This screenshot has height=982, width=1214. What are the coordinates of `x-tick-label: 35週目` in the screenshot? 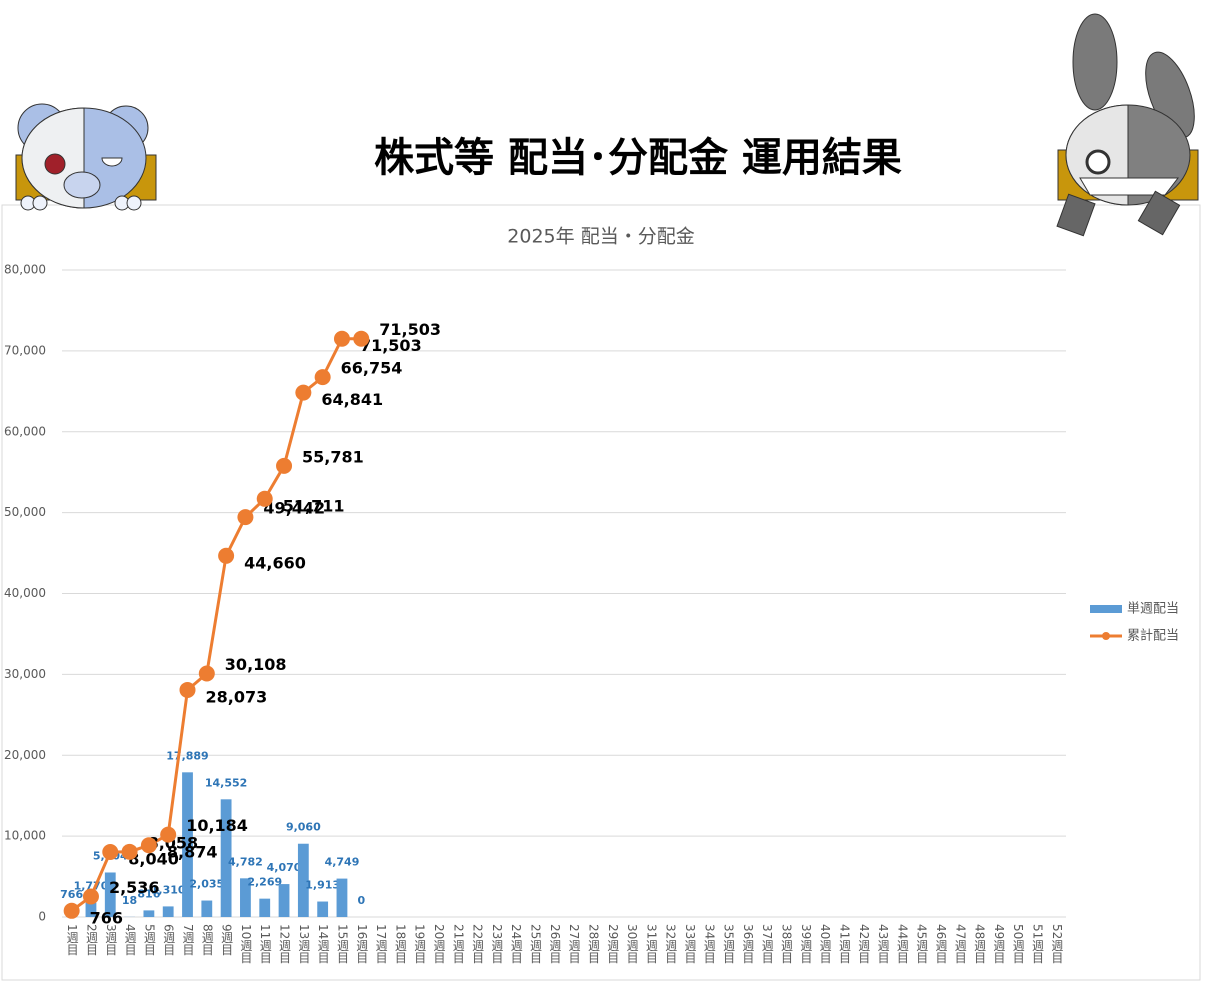 It's located at (729, 943).